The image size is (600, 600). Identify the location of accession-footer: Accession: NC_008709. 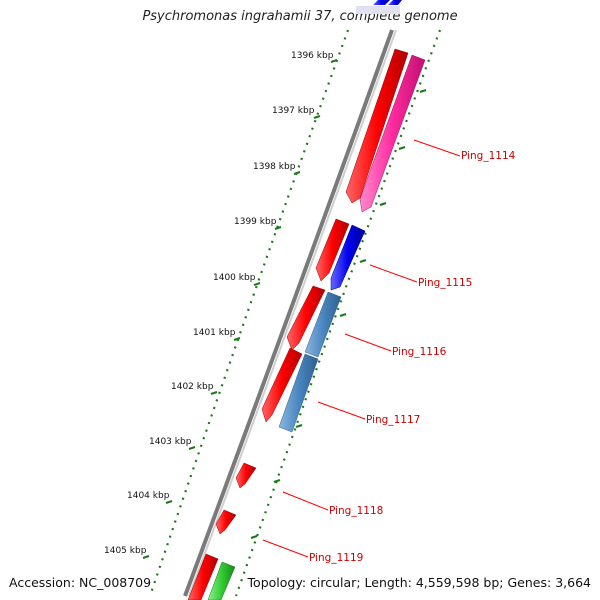
(80, 582).